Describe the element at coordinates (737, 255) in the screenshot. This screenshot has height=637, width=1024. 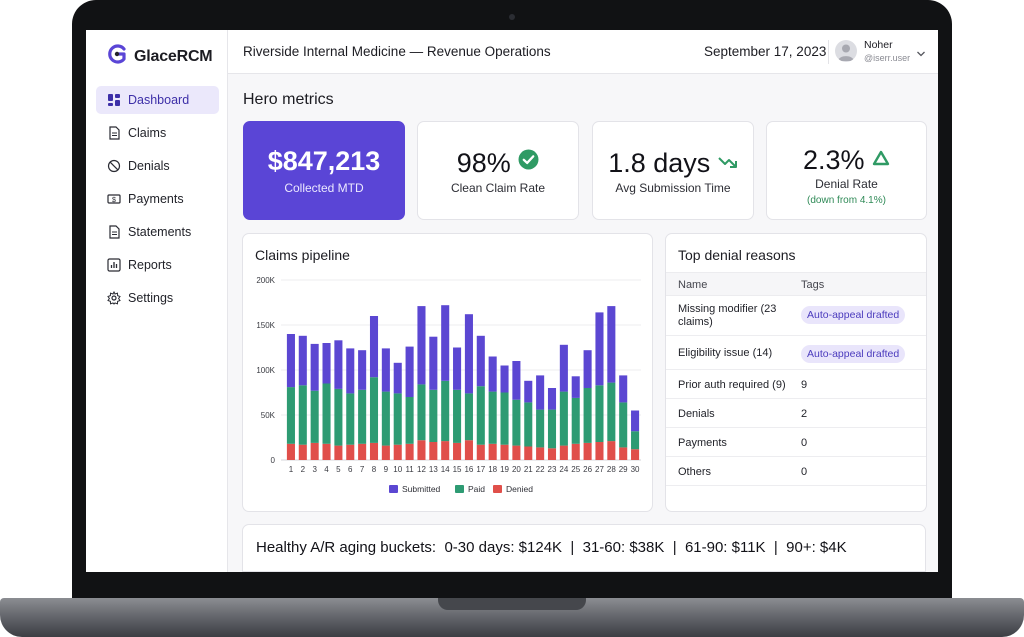
I see `panel-title: Top denial reasons` at that location.